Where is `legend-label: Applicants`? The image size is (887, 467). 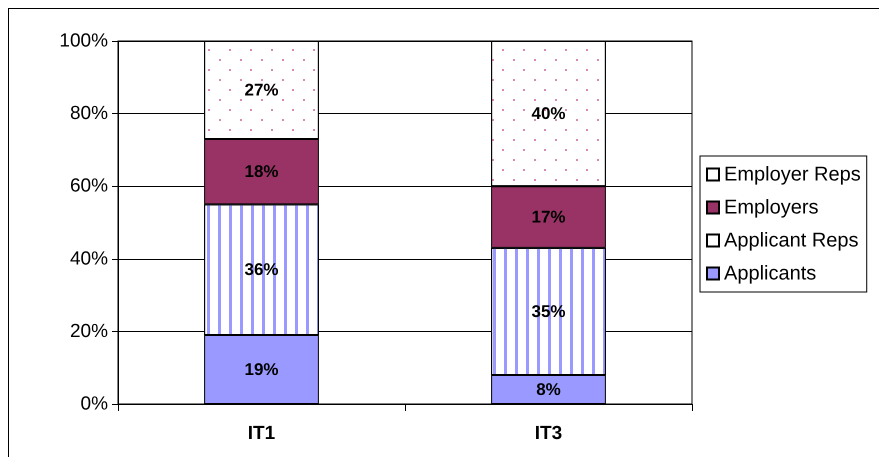 legend-label: Applicants is located at coordinates (770, 273).